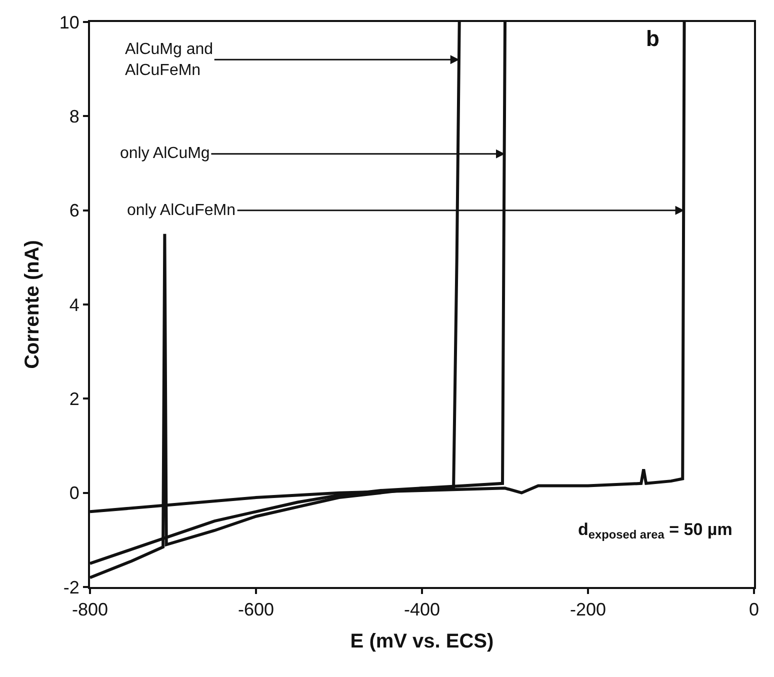 This screenshot has width=774, height=677. I want to click on y-axis-title: Corrente (nA), so click(32, 304).